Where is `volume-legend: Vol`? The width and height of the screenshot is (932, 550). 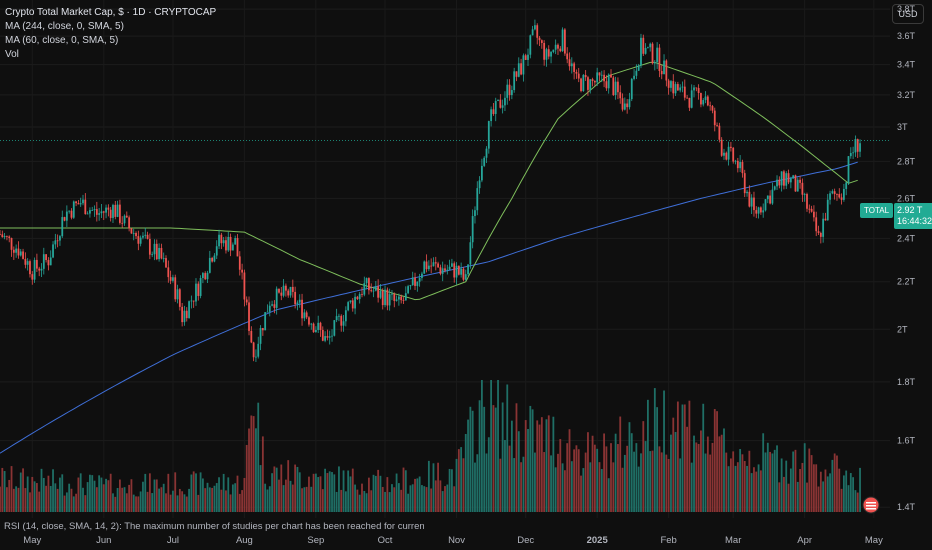
volume-legend: Vol is located at coordinates (12, 54).